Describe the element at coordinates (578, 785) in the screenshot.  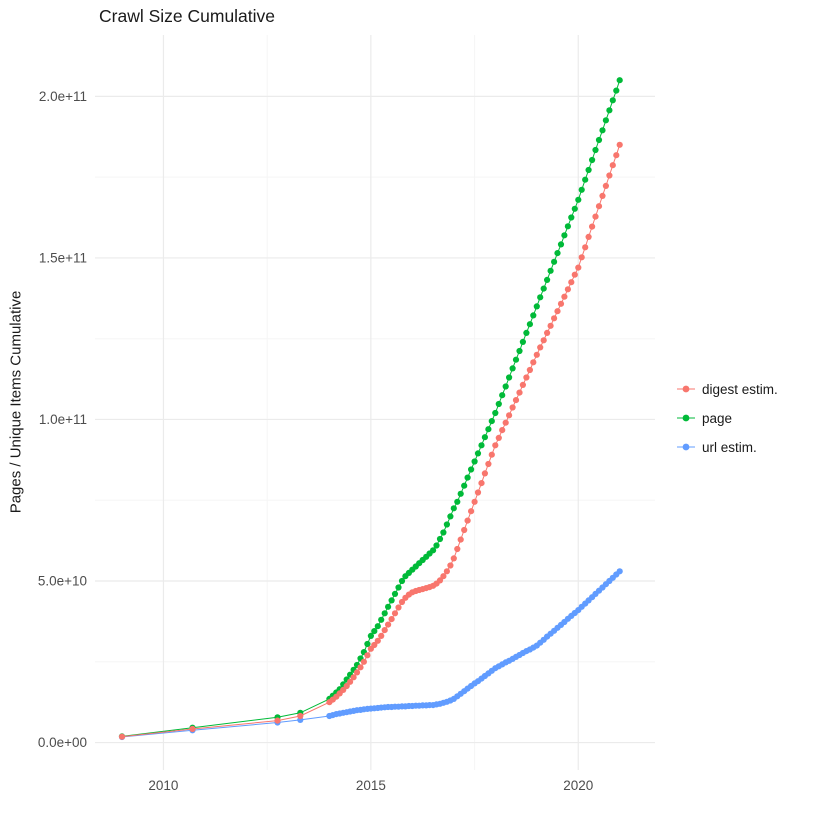
I see `x-tick-label: 2020` at that location.